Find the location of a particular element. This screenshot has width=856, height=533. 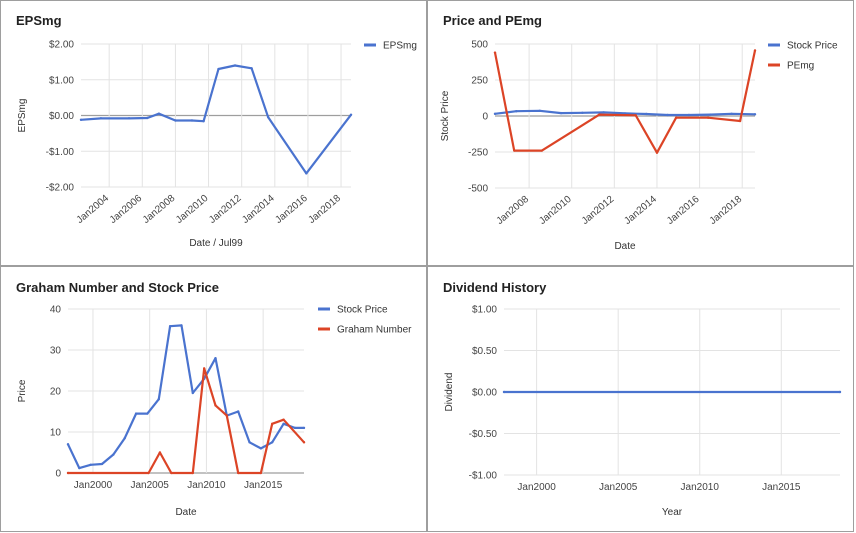

x-axis-title: Date / Jul99 is located at coordinates (216, 243).